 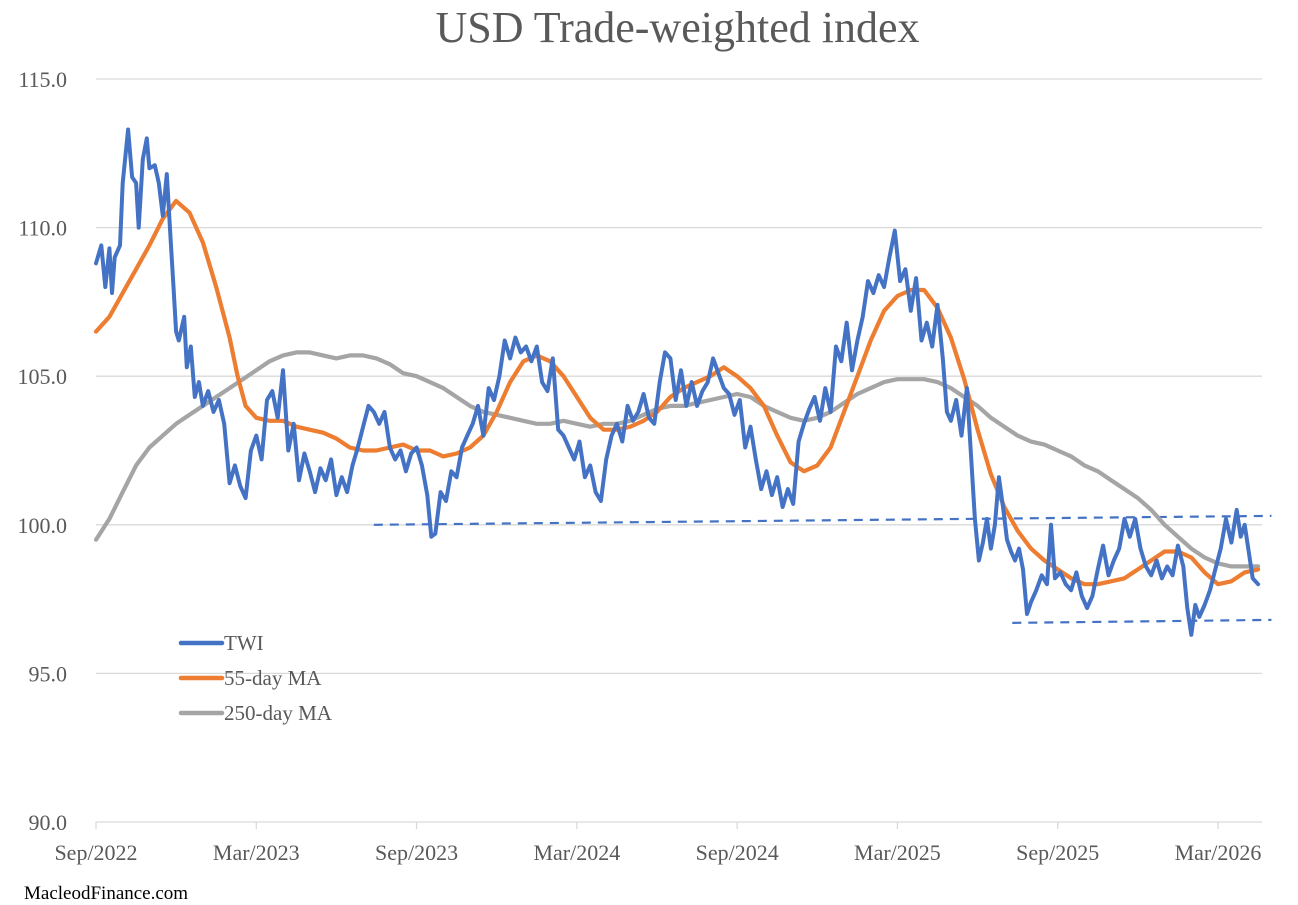 What do you see at coordinates (273, 678) in the screenshot?
I see `legend-label: 55-day MA` at bounding box center [273, 678].